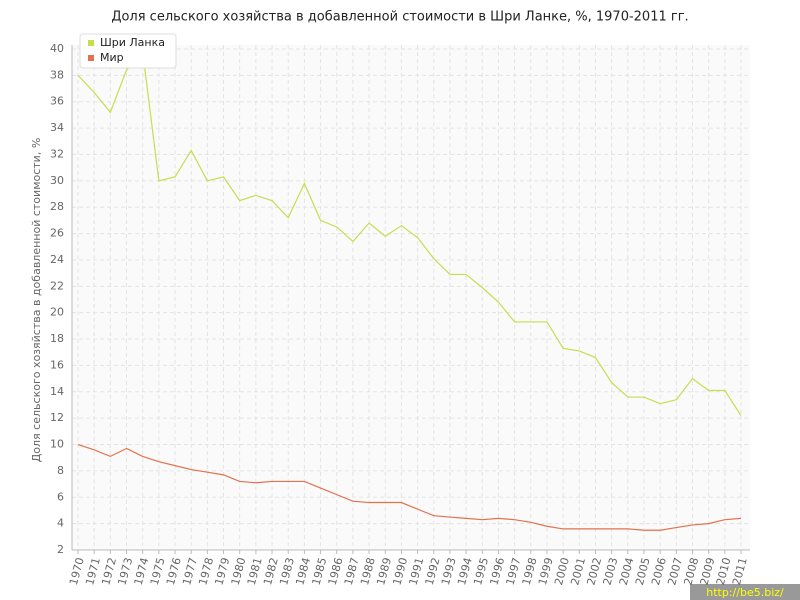 Image resolution: width=800 pixels, height=600 pixels. I want to click on y-tick-label: 26, so click(57, 233).